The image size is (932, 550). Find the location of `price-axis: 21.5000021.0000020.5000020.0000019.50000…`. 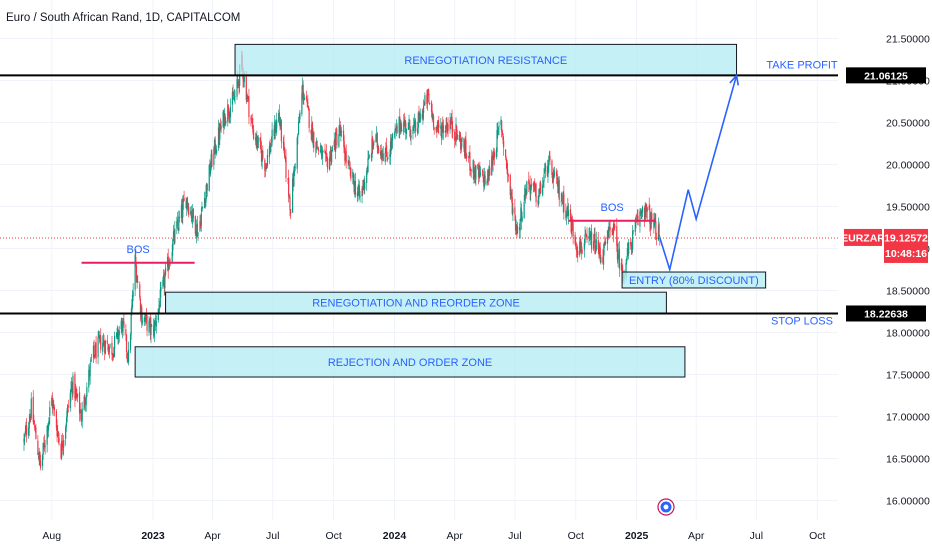

price-axis: 21.5000021.0000020.5000020.0000019.50000… is located at coordinates (908, 271).